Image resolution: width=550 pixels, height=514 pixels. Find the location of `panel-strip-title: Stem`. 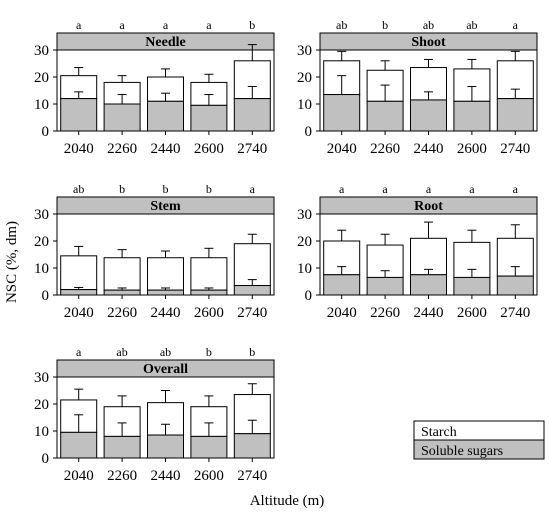

panel-strip-title: Stem is located at coordinates (165, 206).